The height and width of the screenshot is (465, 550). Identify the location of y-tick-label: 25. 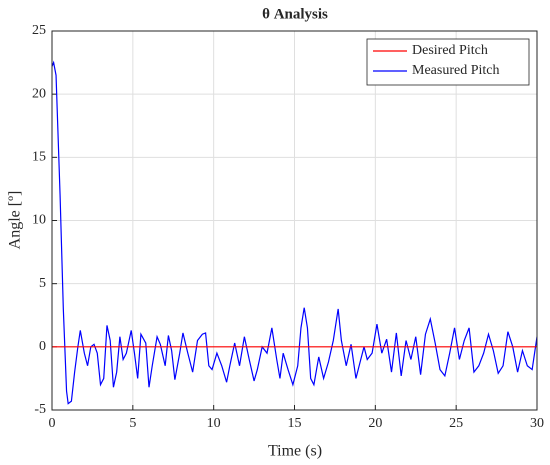
(39, 30).